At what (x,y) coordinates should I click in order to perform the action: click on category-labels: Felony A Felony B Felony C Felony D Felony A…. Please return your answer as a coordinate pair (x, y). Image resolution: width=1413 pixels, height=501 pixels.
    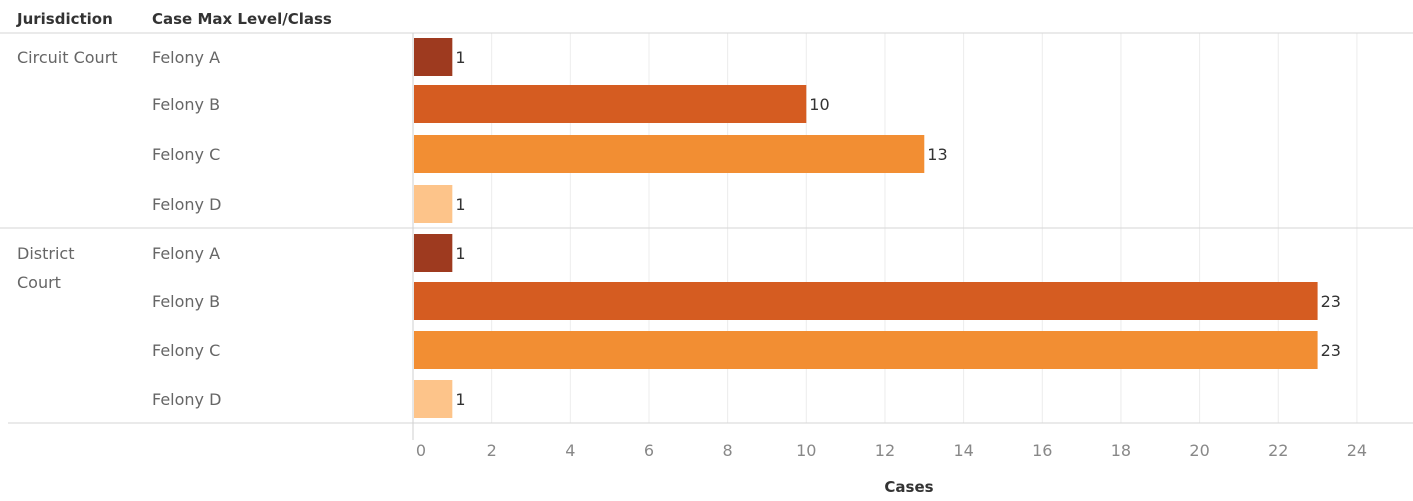
    Looking at the image, I should click on (186, 228).